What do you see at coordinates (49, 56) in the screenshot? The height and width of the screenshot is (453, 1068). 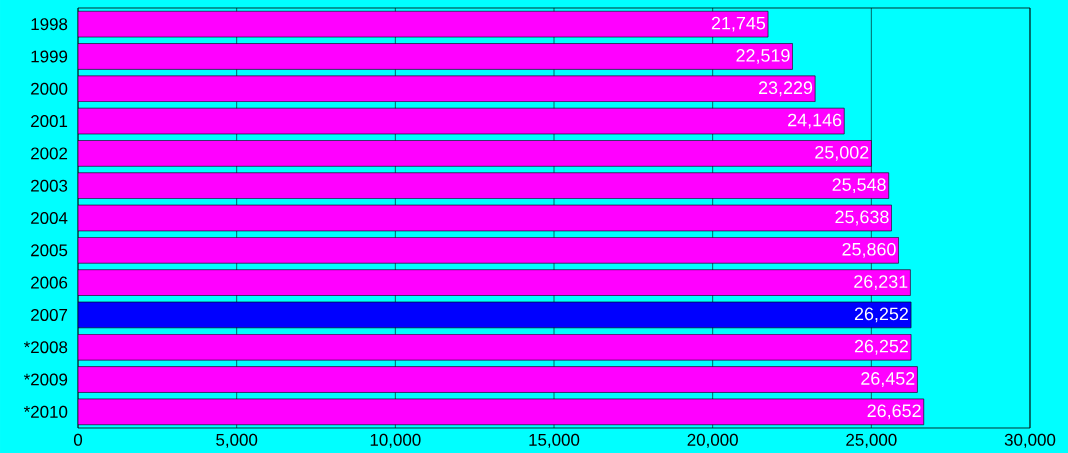 I see `y-tick-label: 1999` at bounding box center [49, 56].